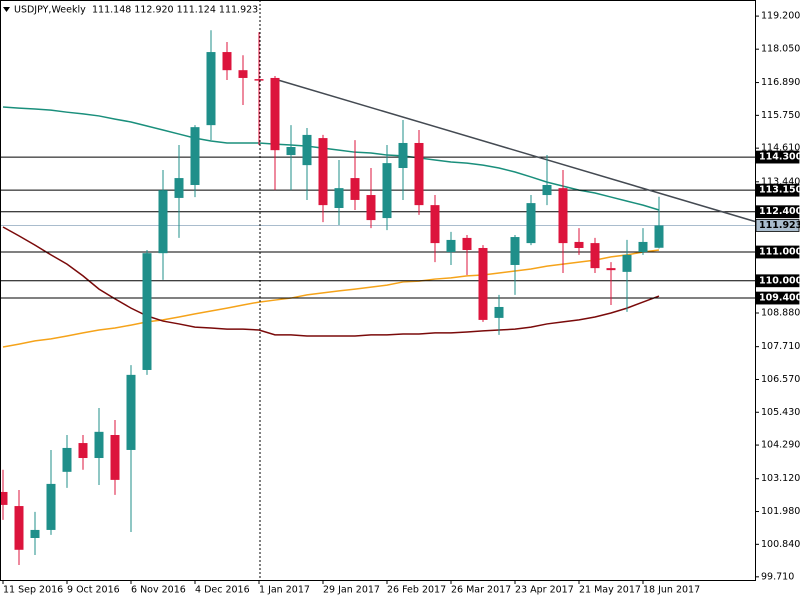 This screenshot has width=800, height=600. I want to click on trendline, so click(515, 150).